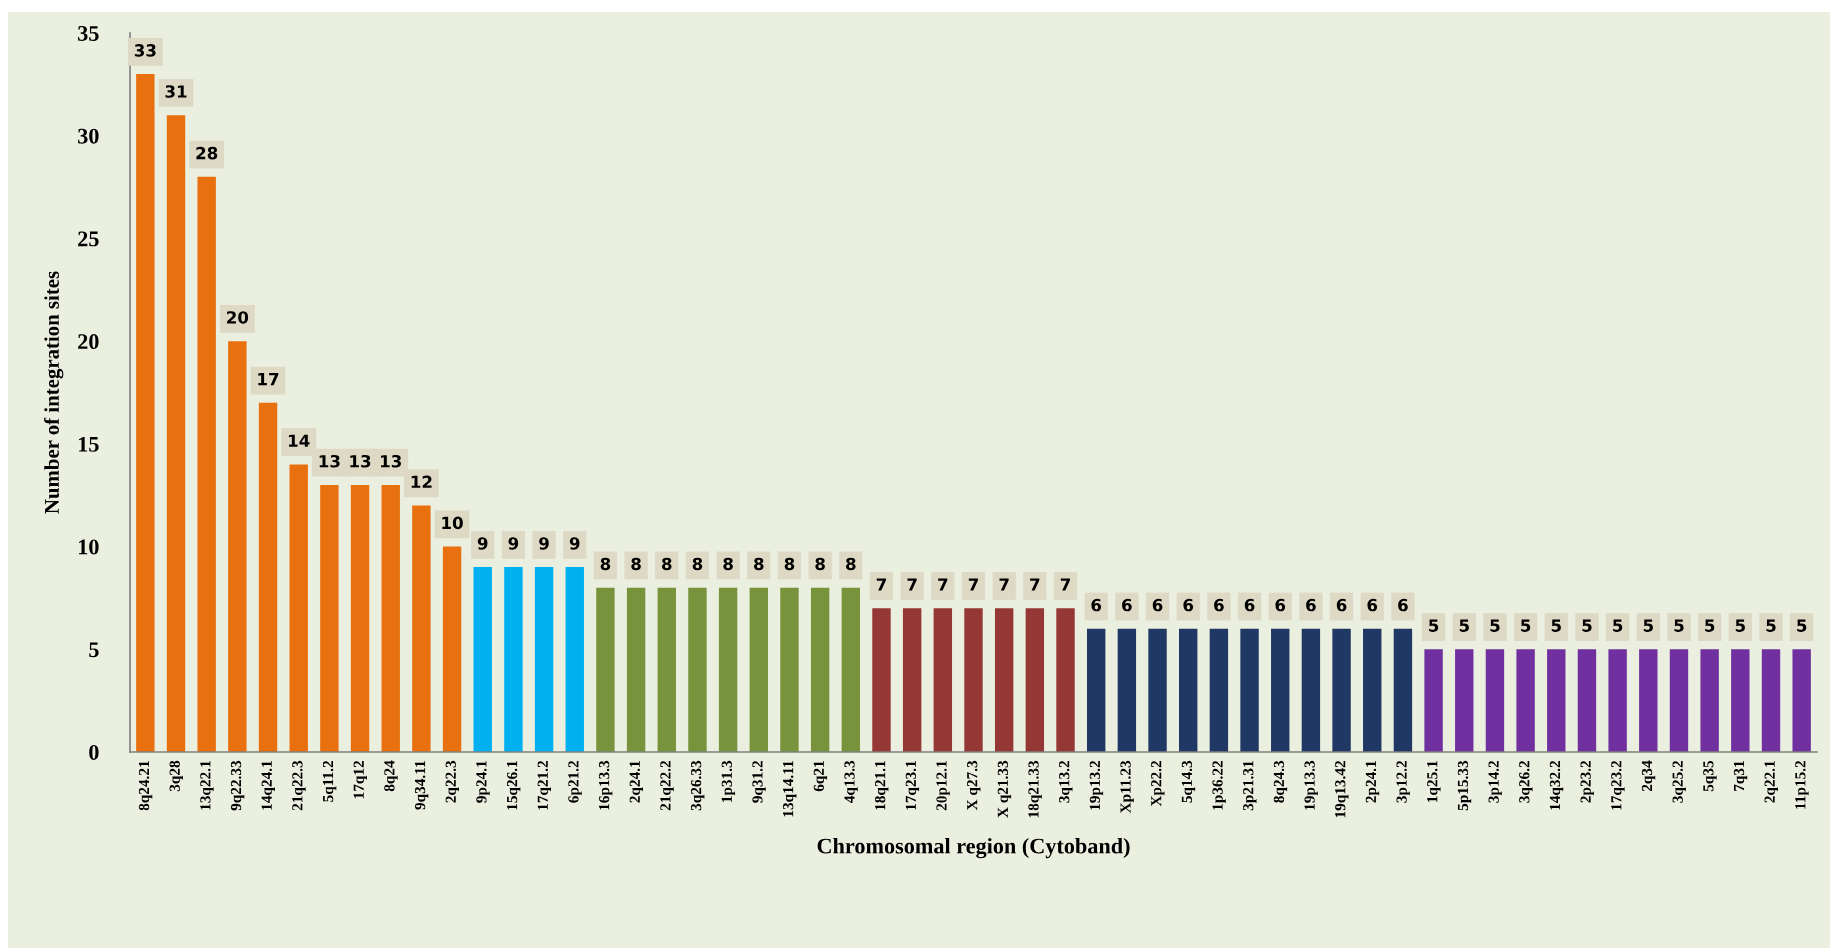  I want to click on y-tick-label: 25, so click(88, 239).